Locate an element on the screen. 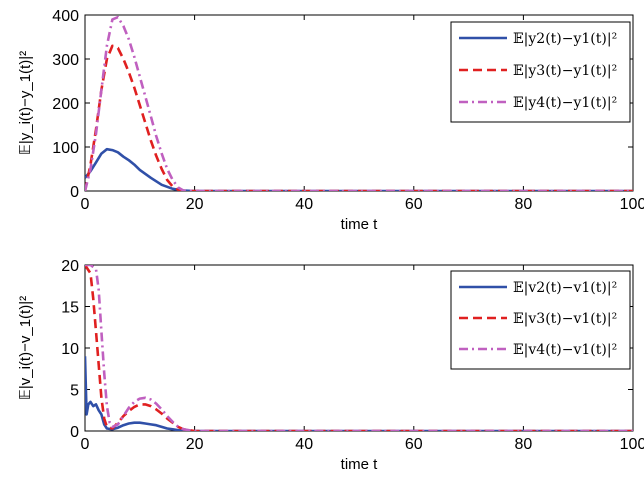 The height and width of the screenshot is (495, 644). y-axis-label: 𝔼|y_i(t)−y_1(t)|² is located at coordinates (25, 103).